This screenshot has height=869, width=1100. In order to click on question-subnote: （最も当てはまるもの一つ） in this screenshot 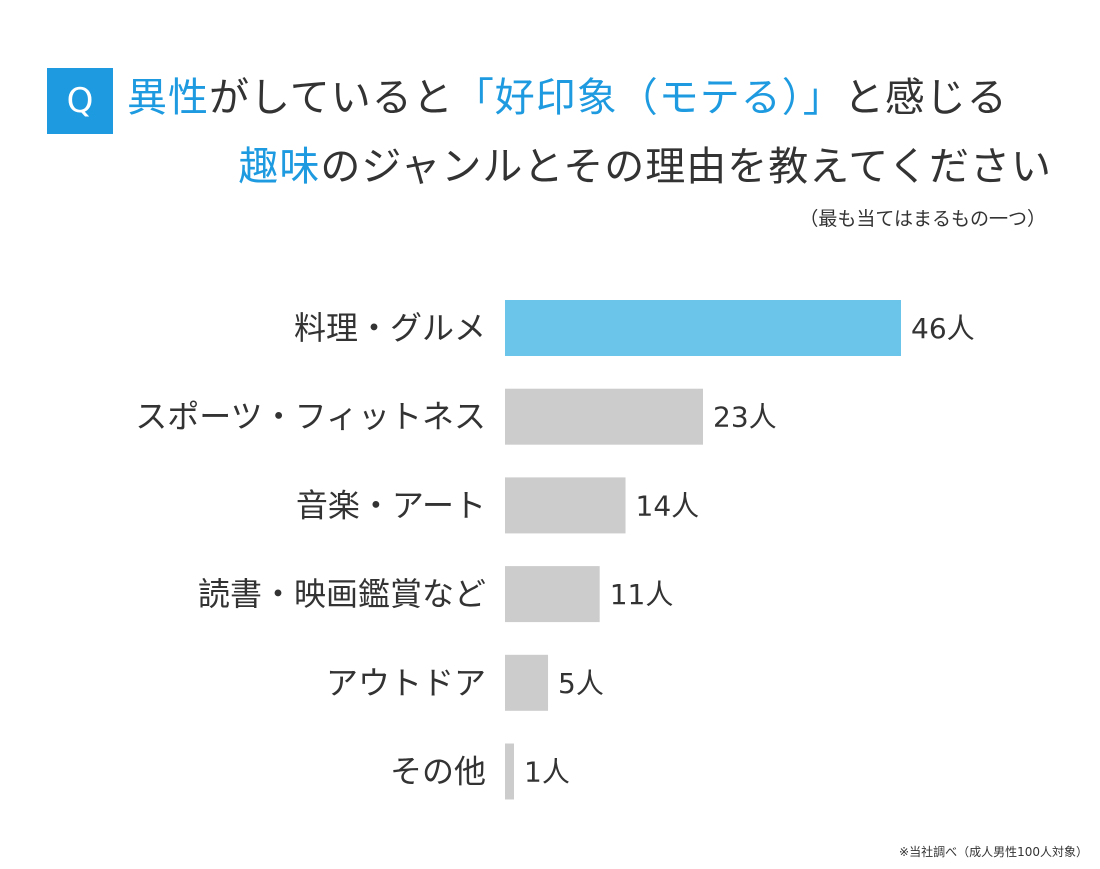, I will do `click(922, 219)`.